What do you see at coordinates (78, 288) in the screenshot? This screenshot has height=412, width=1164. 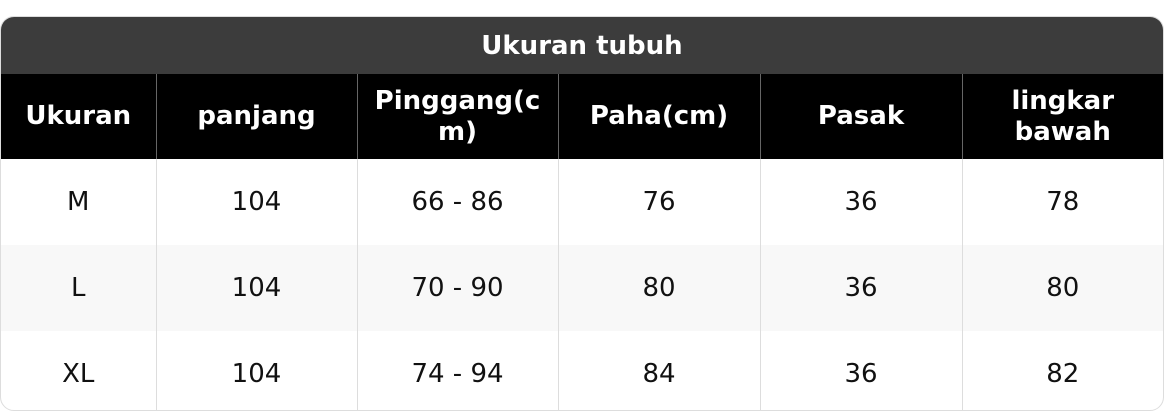 I see `table-cell: L` at bounding box center [78, 288].